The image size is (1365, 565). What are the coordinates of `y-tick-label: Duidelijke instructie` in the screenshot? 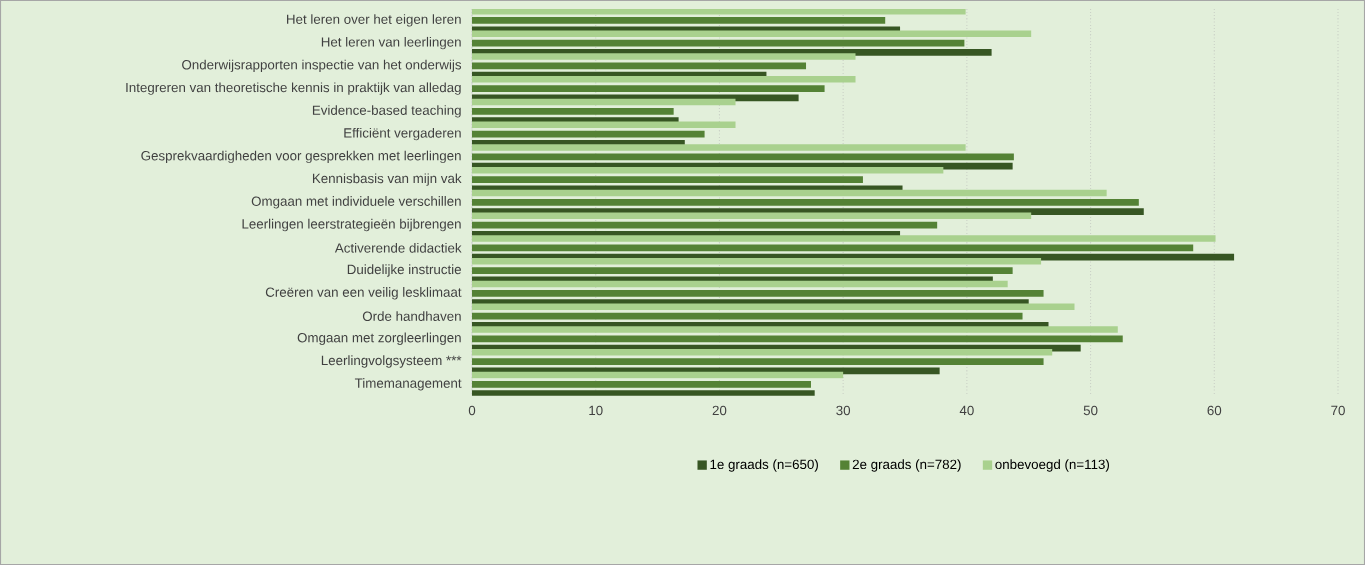 It's located at (404, 270).